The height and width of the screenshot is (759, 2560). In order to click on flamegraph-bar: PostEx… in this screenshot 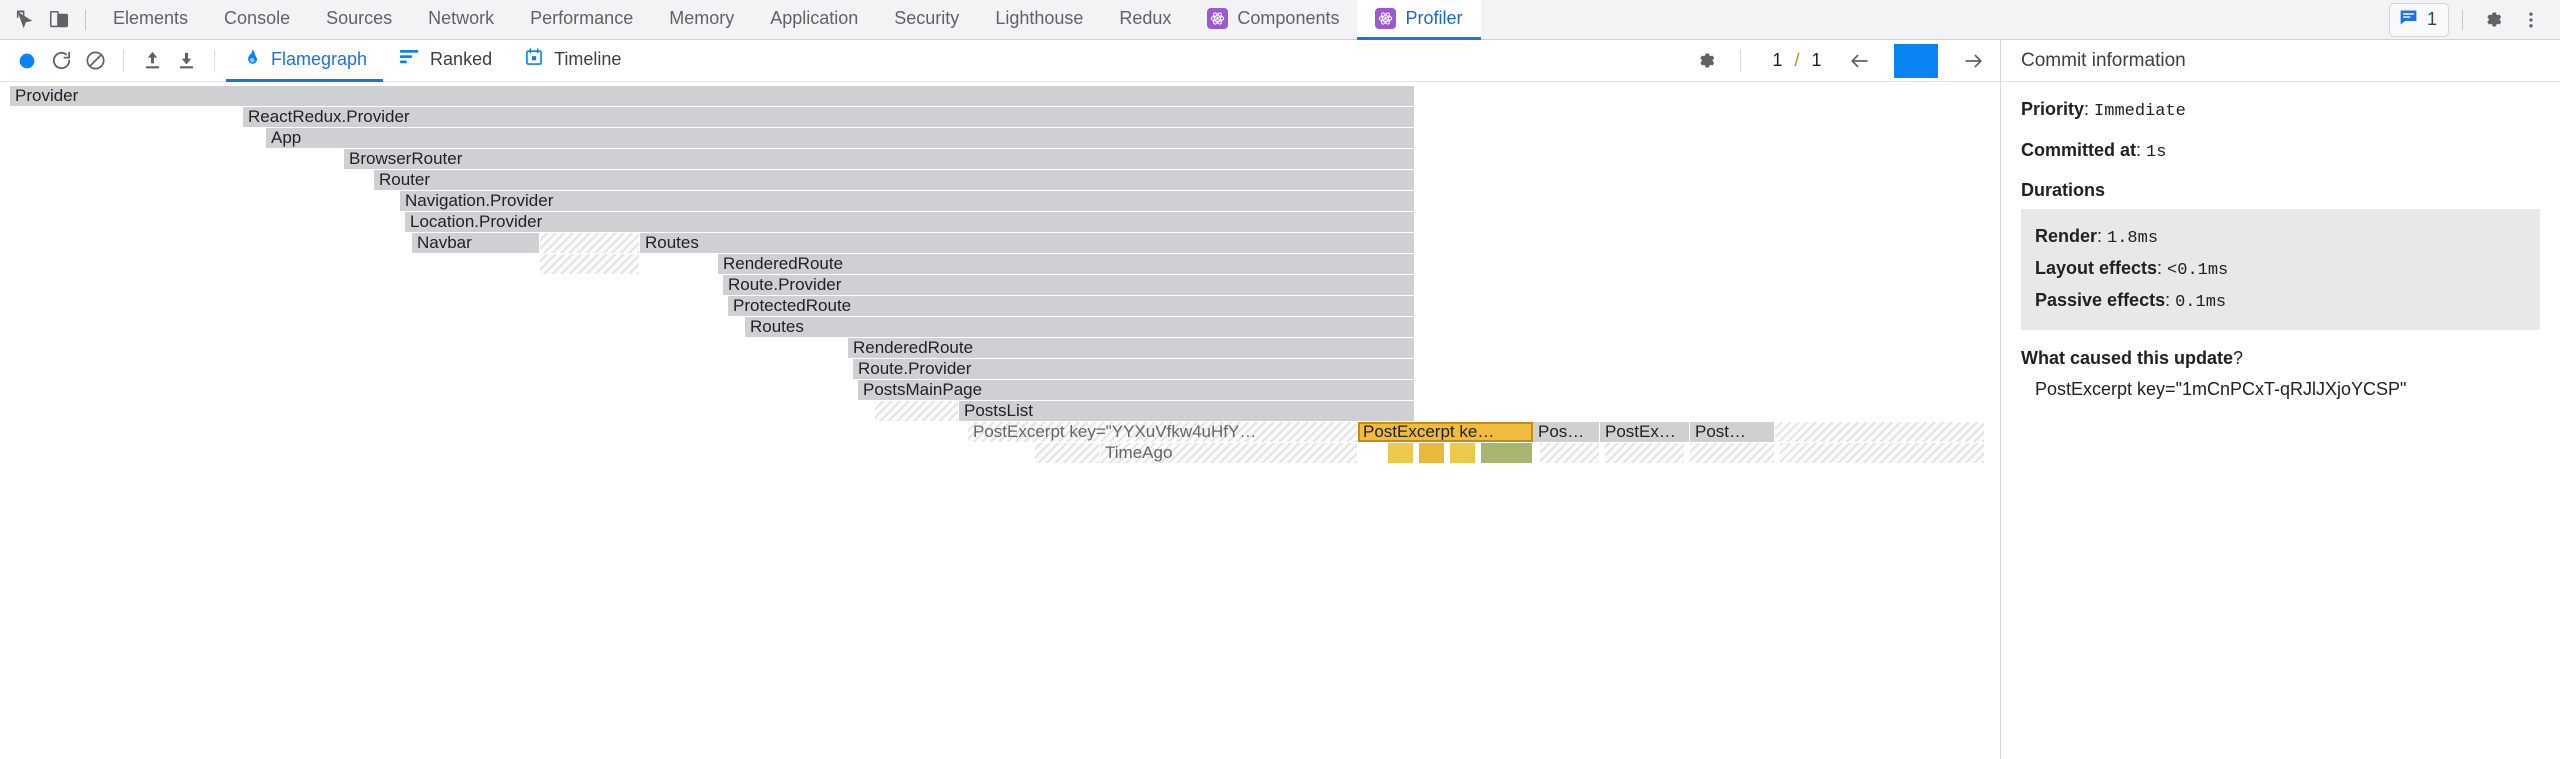, I will do `click(1645, 432)`.